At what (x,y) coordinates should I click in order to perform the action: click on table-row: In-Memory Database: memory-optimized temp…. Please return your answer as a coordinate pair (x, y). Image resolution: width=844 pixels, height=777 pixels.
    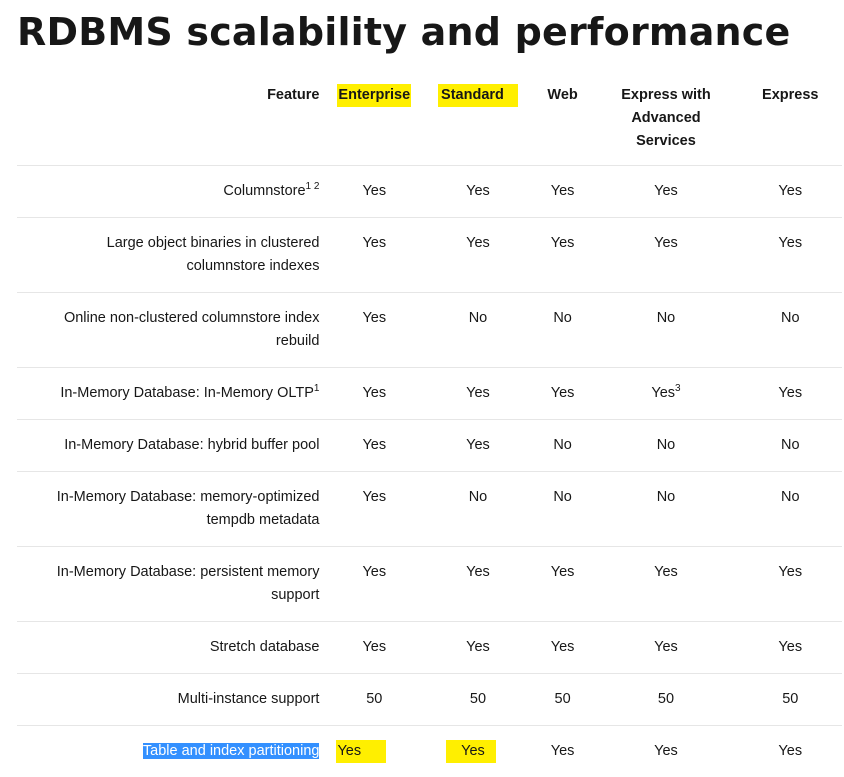
    Looking at the image, I should click on (429, 509).